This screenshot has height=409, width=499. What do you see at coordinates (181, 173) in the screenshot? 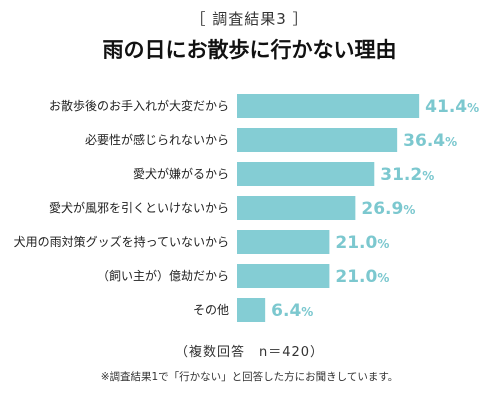
I see `category-label: 愛犬が嫌がるから` at bounding box center [181, 173].